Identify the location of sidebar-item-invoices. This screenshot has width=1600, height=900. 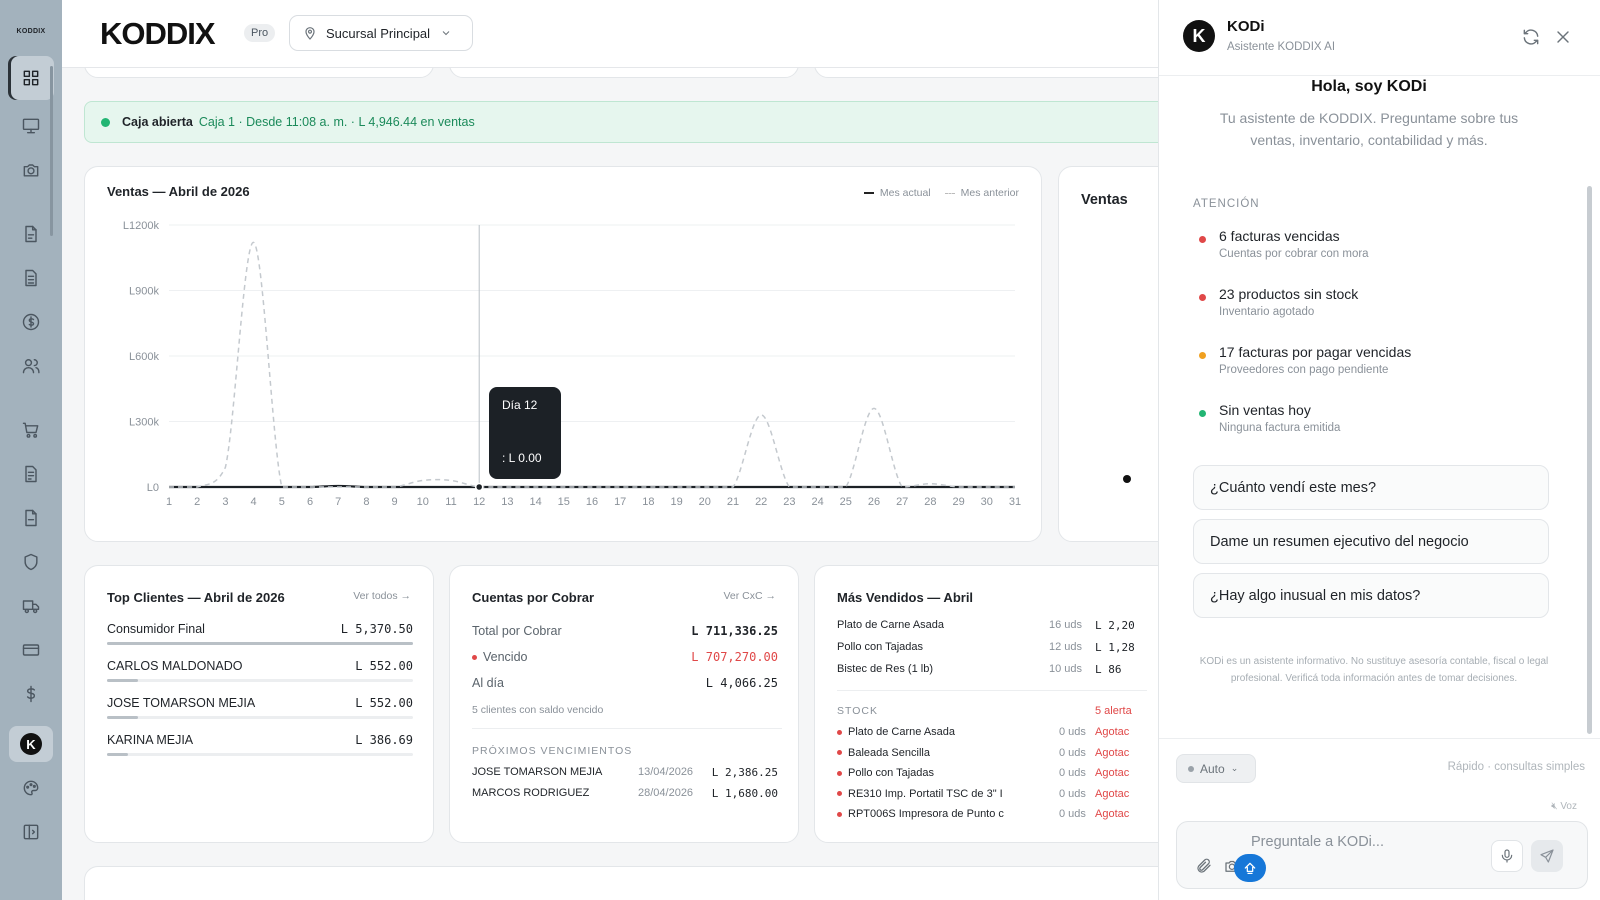
(31, 474).